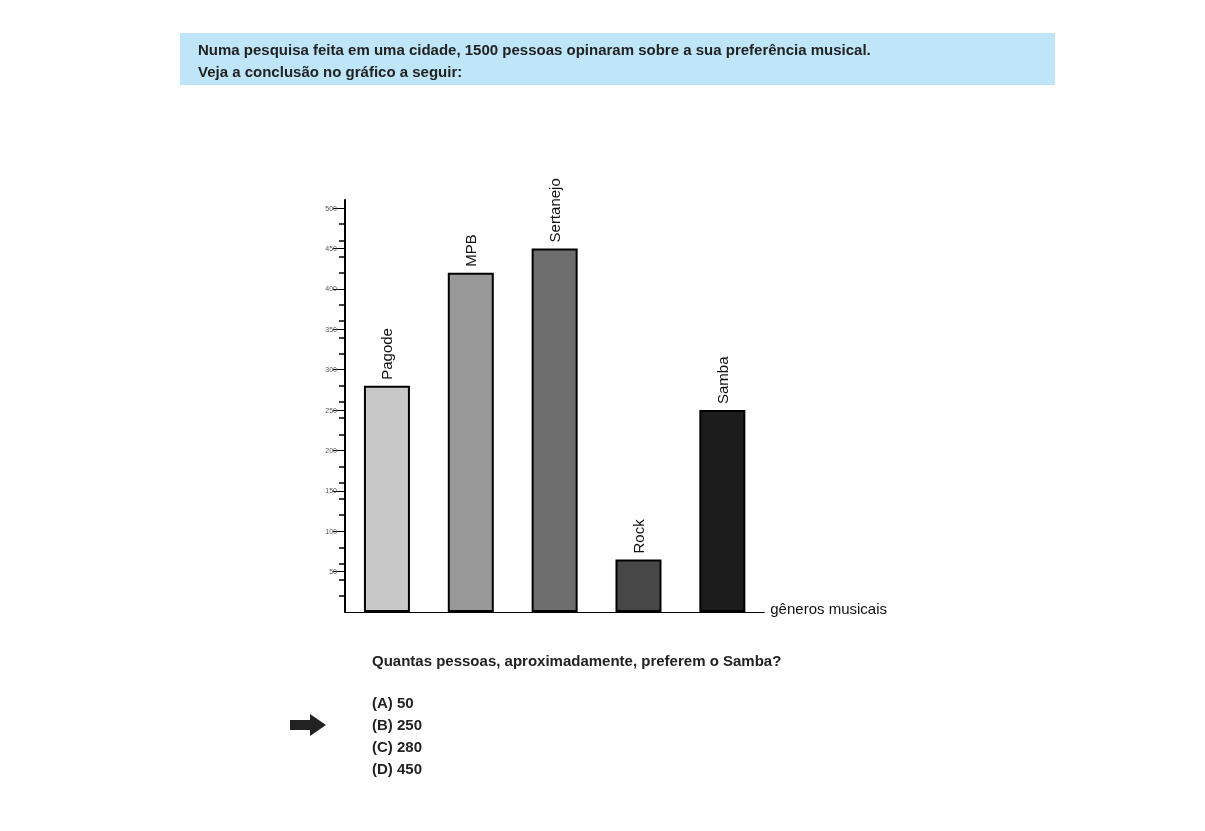  What do you see at coordinates (617, 59) in the screenshot?
I see `chart-title: Numa pesquisa feita em uma cidade, 1500 pessoas opinaram sobre a sua preferência musical. Veja a conclusão no gráfico a seguir:` at bounding box center [617, 59].